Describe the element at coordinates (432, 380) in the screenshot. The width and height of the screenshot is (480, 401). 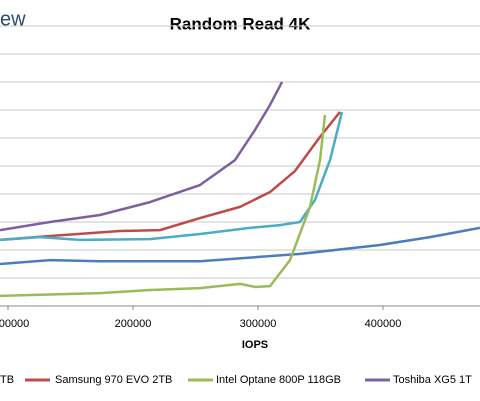
I see `legend-label: Toshiba XG5 1T` at that location.